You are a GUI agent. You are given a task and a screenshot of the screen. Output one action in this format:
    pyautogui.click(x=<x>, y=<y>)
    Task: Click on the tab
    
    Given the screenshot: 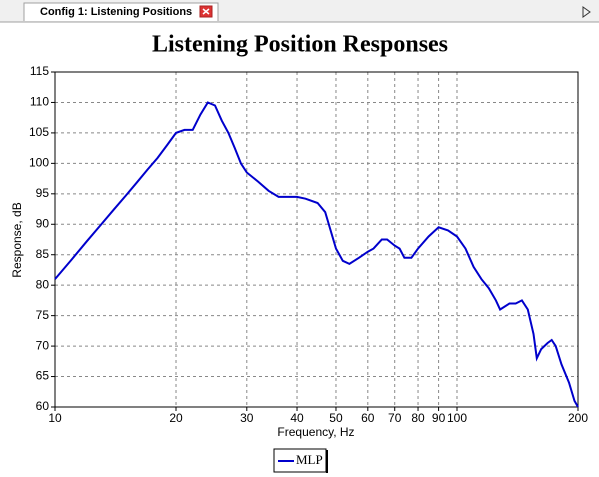 What is the action you would take?
    pyautogui.click(x=121, y=11)
    